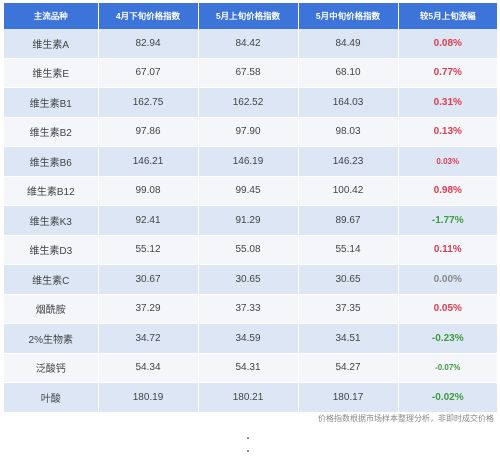 Image resolution: width=500 pixels, height=463 pixels. What do you see at coordinates (51, 279) in the screenshot?
I see `variety-cell: 维生素C` at bounding box center [51, 279].